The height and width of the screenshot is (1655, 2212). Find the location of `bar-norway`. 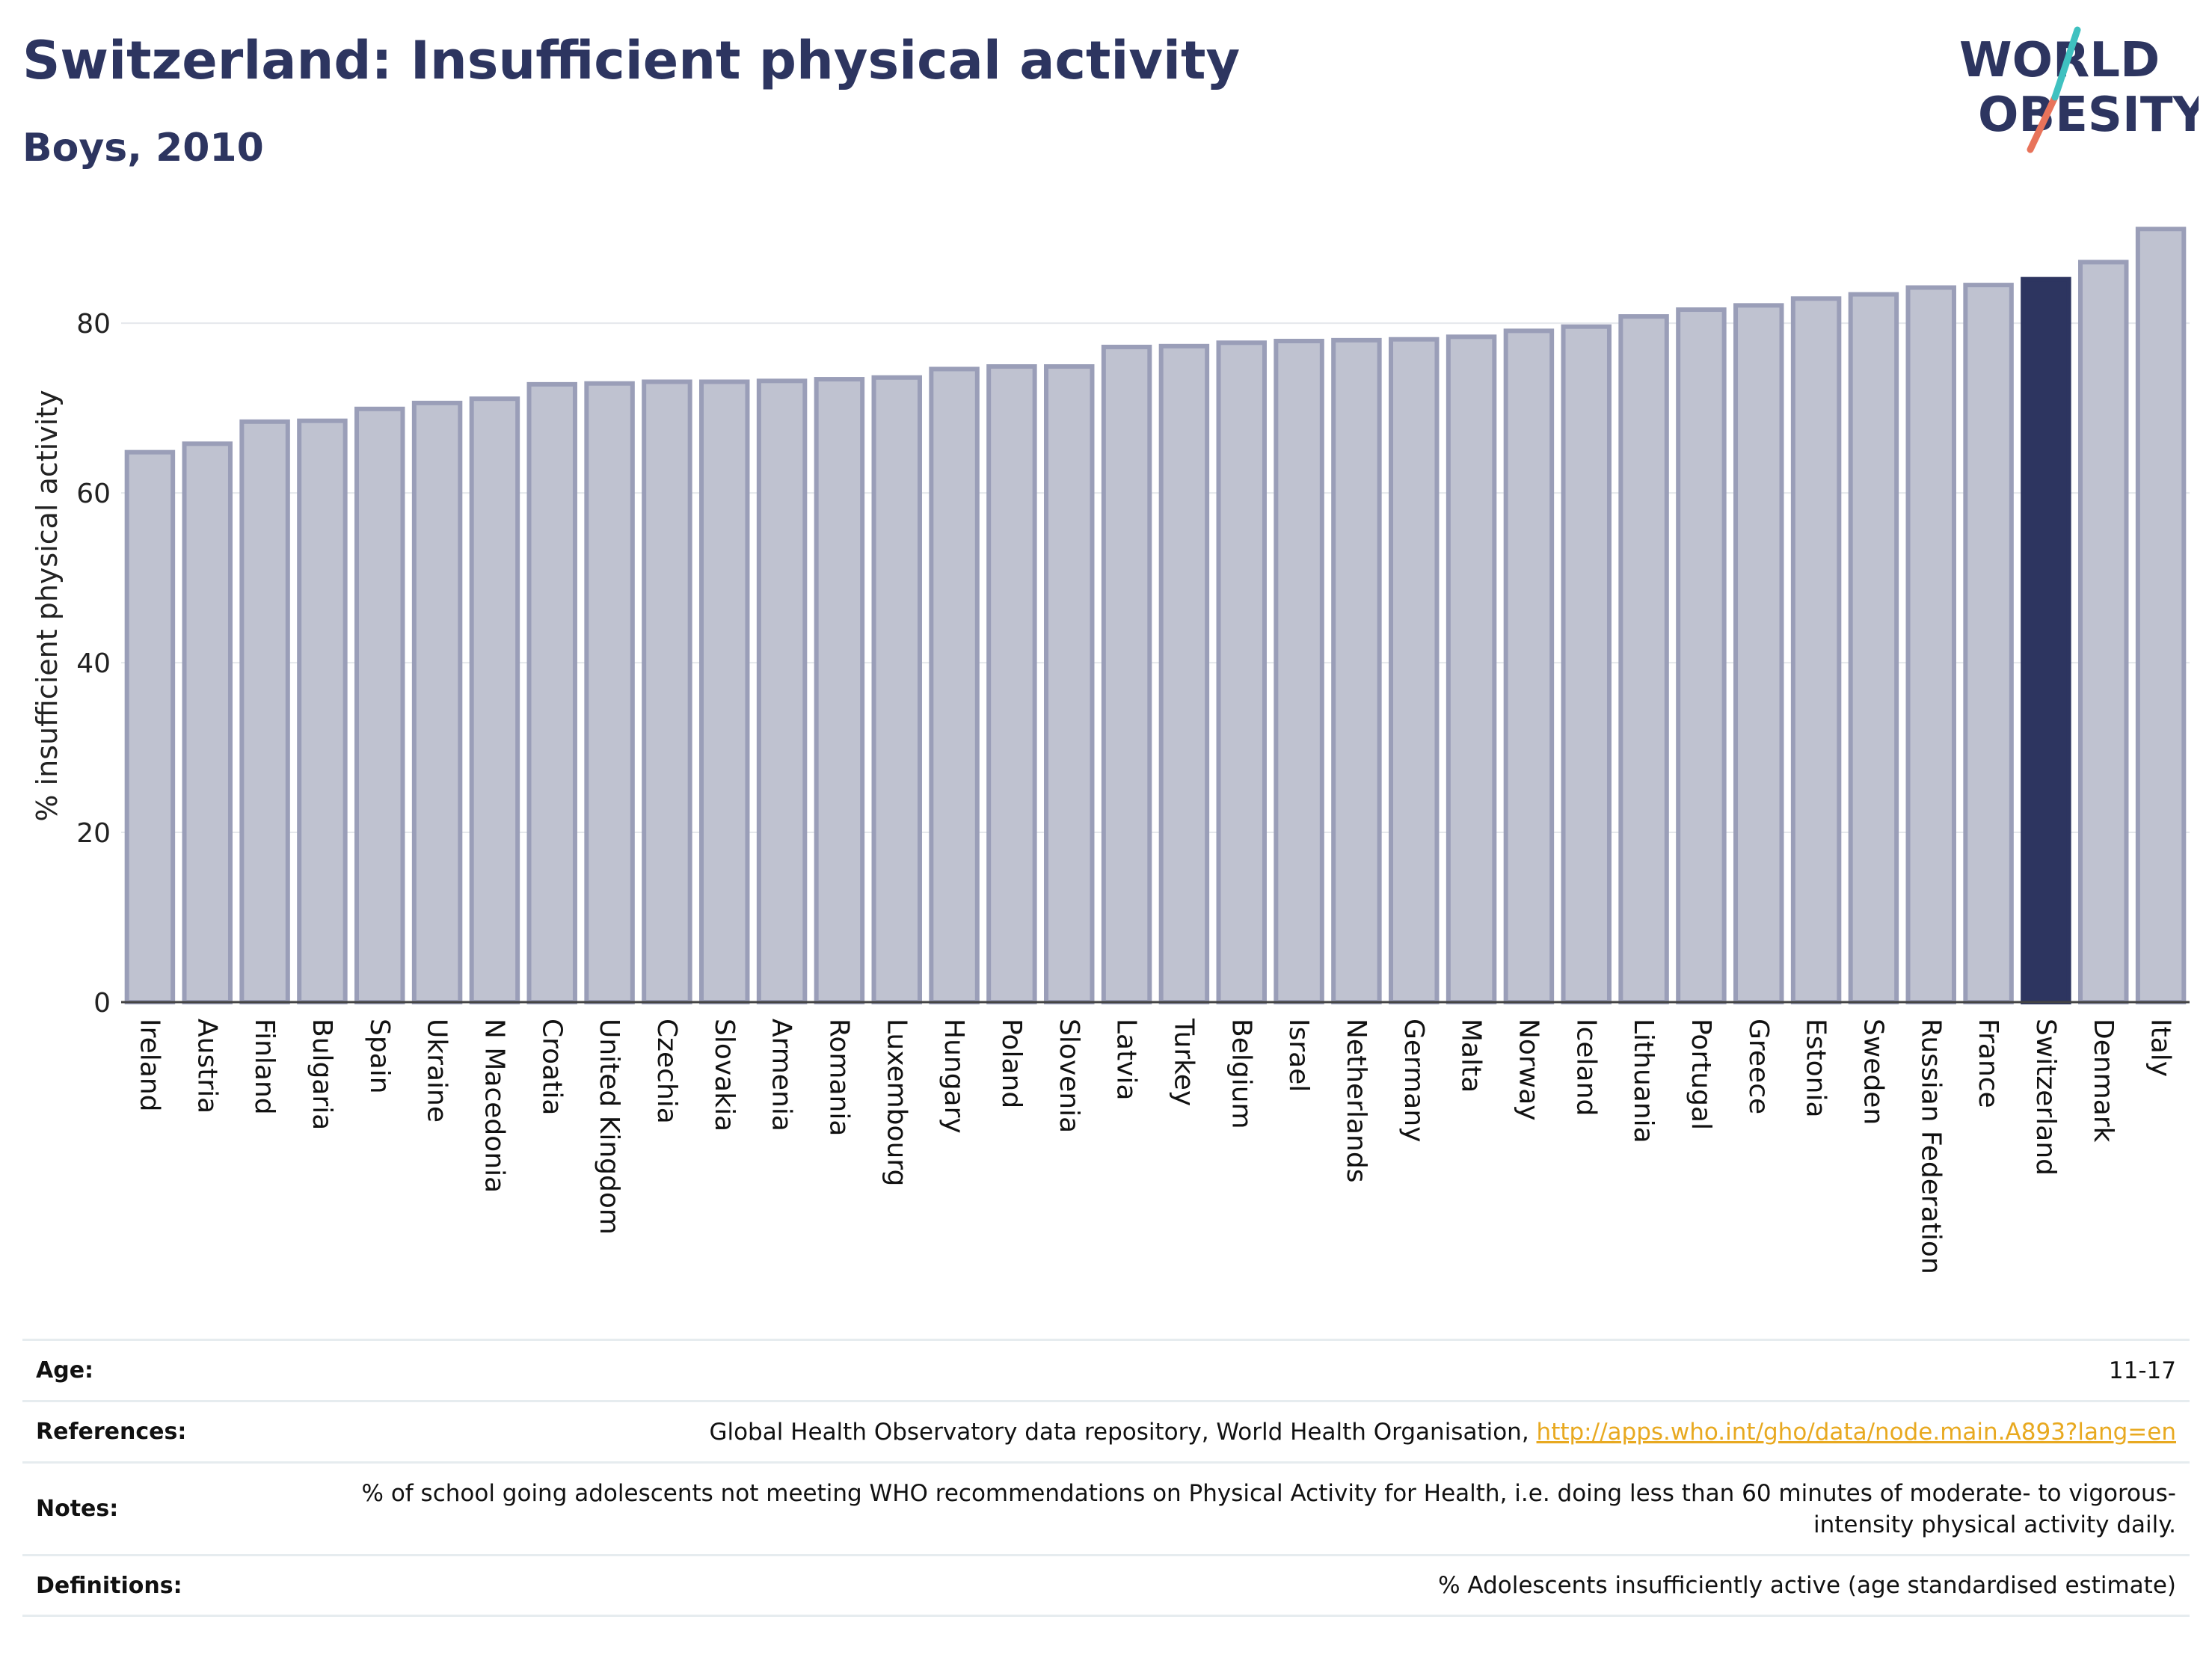

bar-norway is located at coordinates (1529, 666).